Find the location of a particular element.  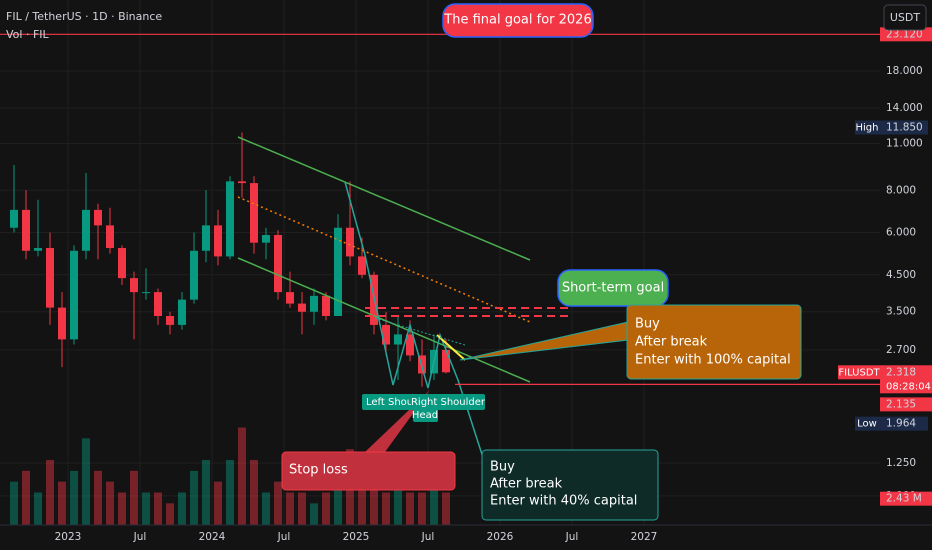

pattern-path is located at coordinates (416, 326).